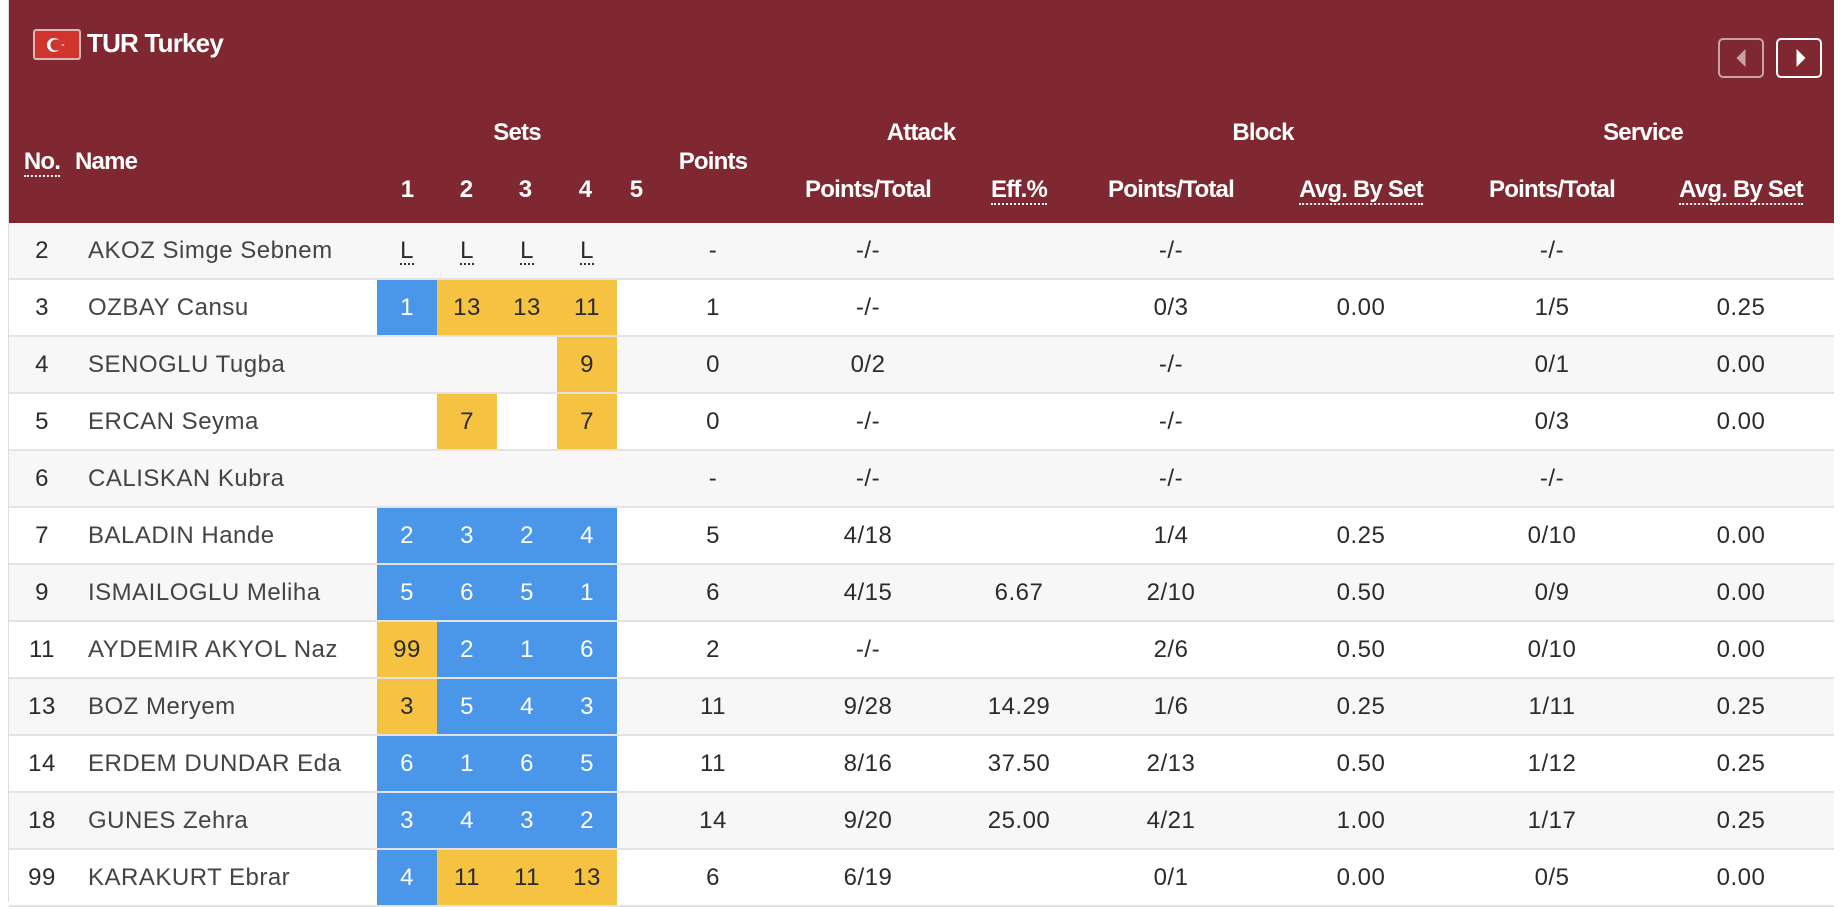 This screenshot has height=907, width=1842. Describe the element at coordinates (407, 421) in the screenshot. I see `set-1-cell` at that location.